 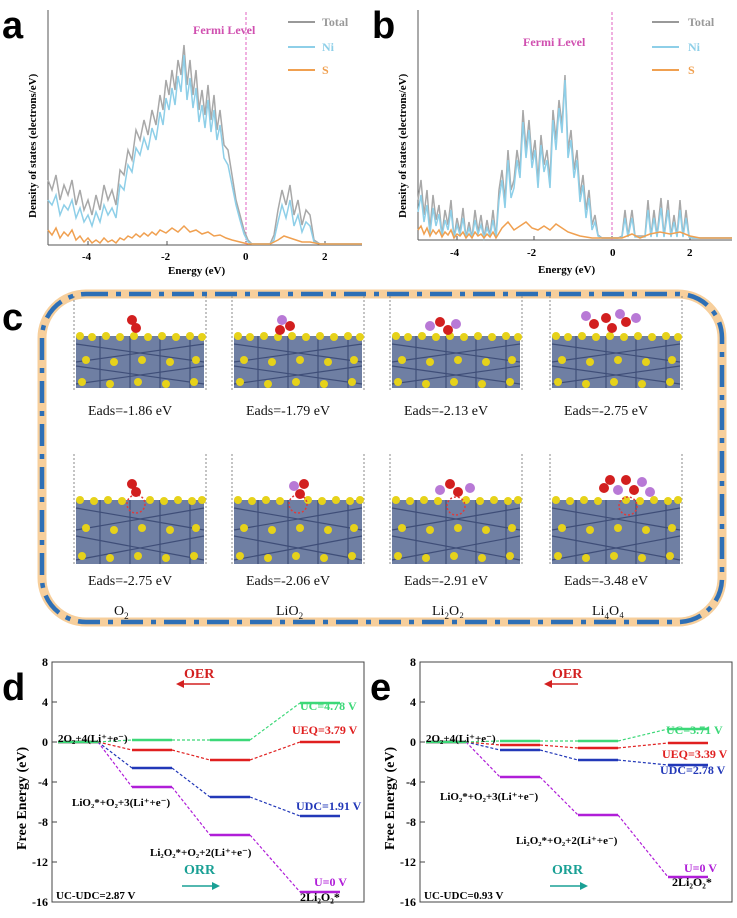 I want to click on eads-top-1: Eads=-1.86 eV, so click(x=130, y=411).